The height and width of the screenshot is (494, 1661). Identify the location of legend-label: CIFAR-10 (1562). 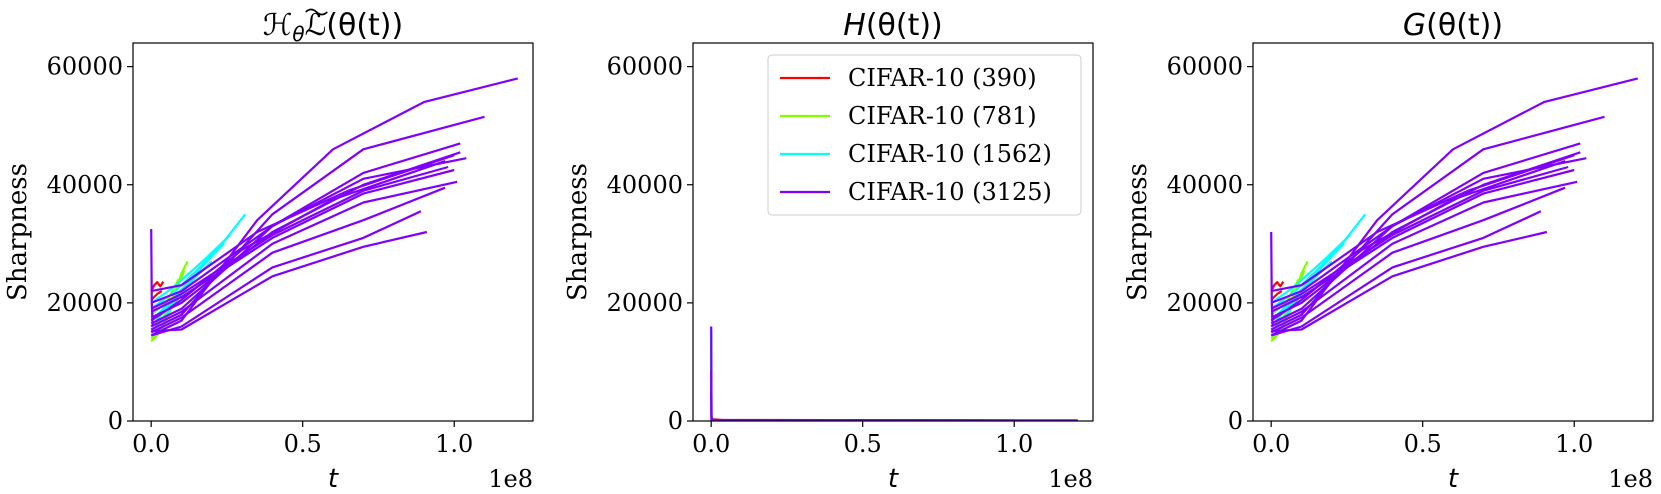
(950, 154).